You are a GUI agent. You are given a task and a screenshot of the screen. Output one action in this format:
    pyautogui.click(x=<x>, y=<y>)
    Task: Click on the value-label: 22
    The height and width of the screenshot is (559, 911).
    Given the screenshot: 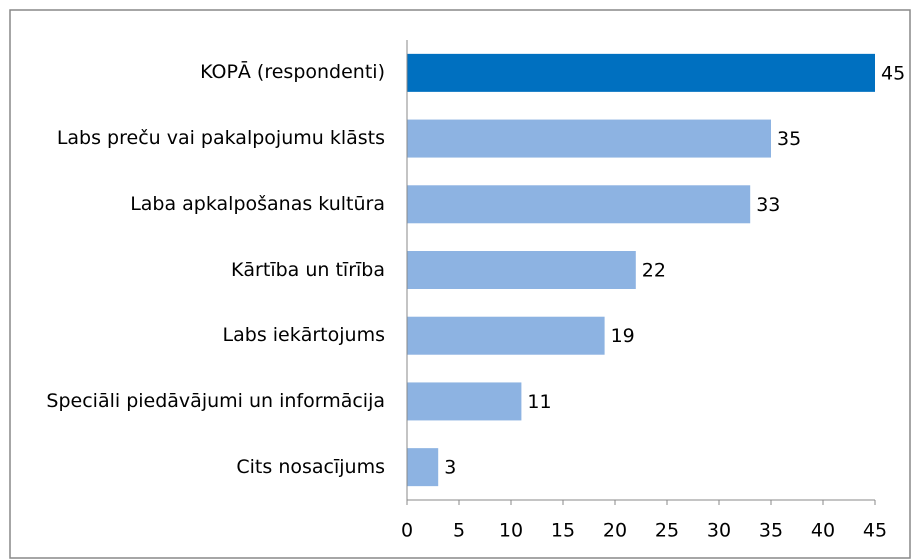 What is the action you would take?
    pyautogui.click(x=654, y=271)
    